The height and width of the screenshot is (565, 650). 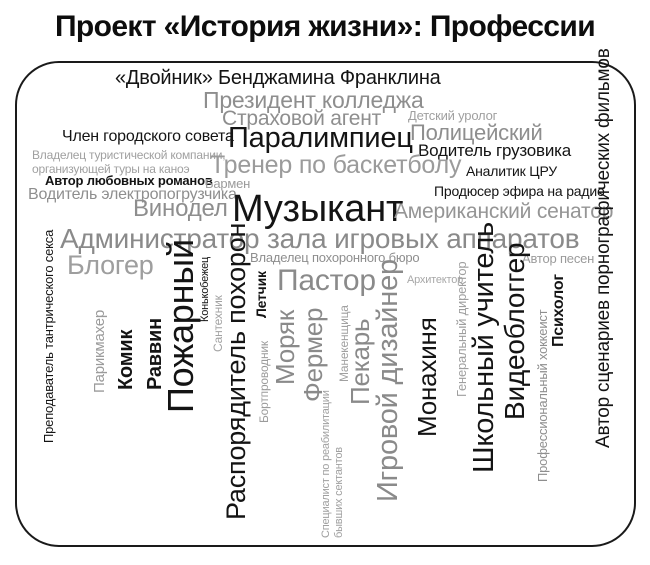 What do you see at coordinates (129, 180) in the screenshot?
I see `cloud-word: Автор любовных романов` at bounding box center [129, 180].